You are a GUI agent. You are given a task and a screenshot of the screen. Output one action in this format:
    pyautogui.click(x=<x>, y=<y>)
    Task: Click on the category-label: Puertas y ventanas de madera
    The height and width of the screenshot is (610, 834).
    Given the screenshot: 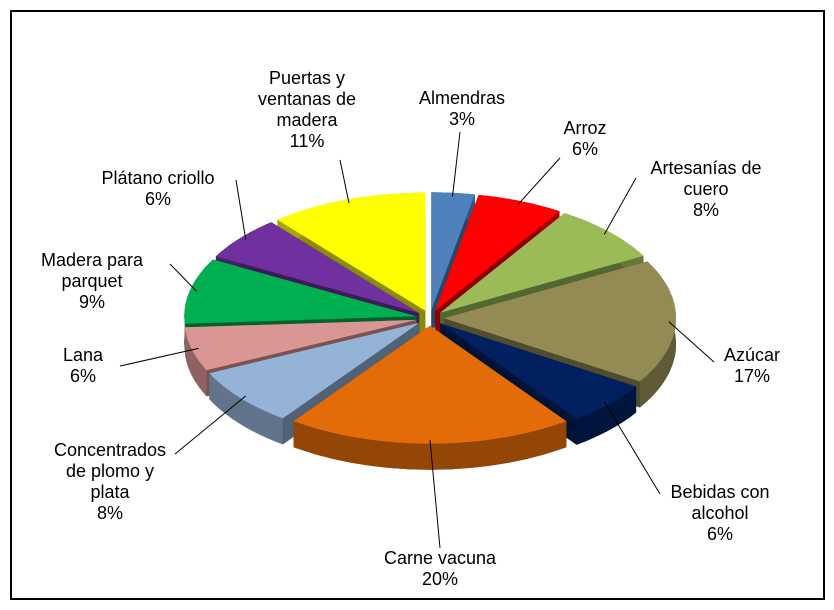 What is the action you would take?
    pyautogui.click(x=307, y=99)
    